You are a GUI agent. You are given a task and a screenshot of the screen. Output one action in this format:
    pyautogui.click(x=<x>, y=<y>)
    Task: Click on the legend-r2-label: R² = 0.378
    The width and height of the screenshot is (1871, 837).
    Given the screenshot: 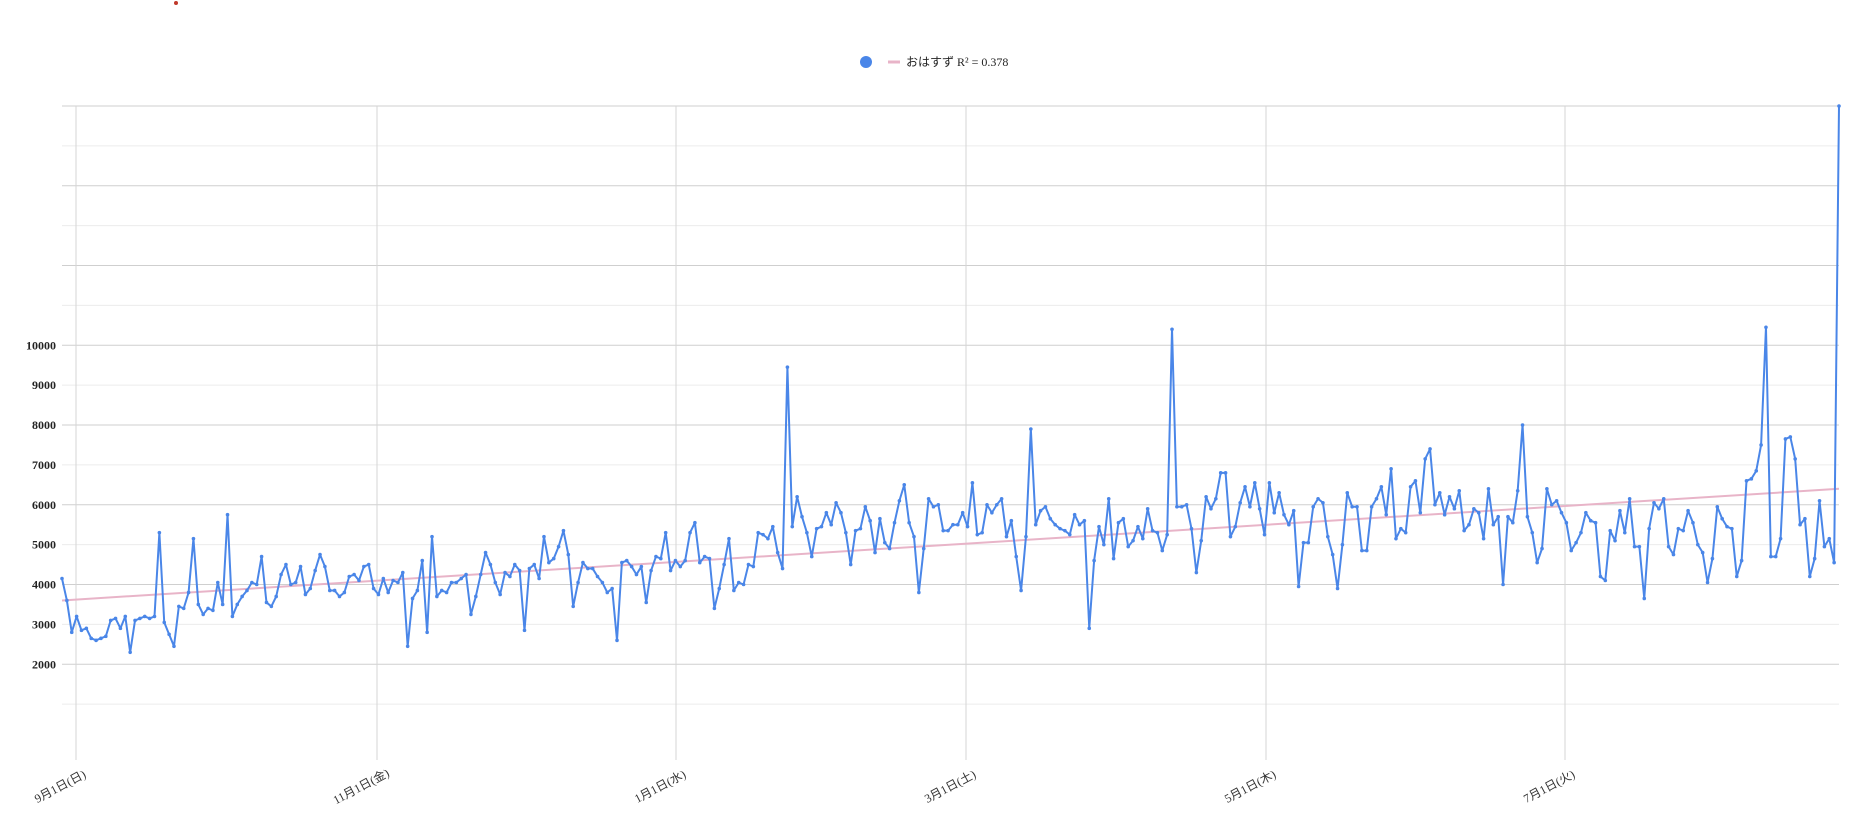 What is the action you would take?
    pyautogui.click(x=982, y=62)
    